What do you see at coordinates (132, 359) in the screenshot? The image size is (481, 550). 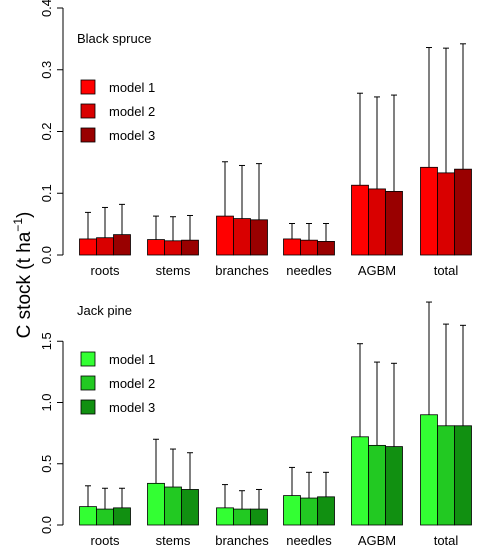 I see `jack-pine-legend-label: model 1` at bounding box center [132, 359].